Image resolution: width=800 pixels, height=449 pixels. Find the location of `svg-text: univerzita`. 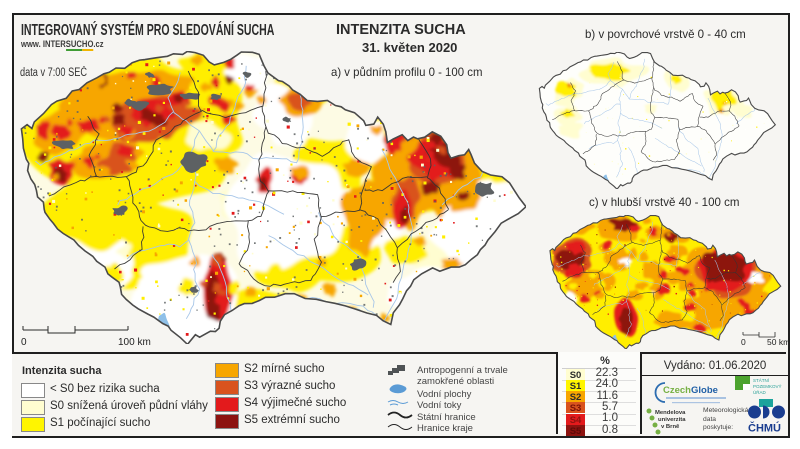

svg-text: univerzita is located at coordinates (672, 420).